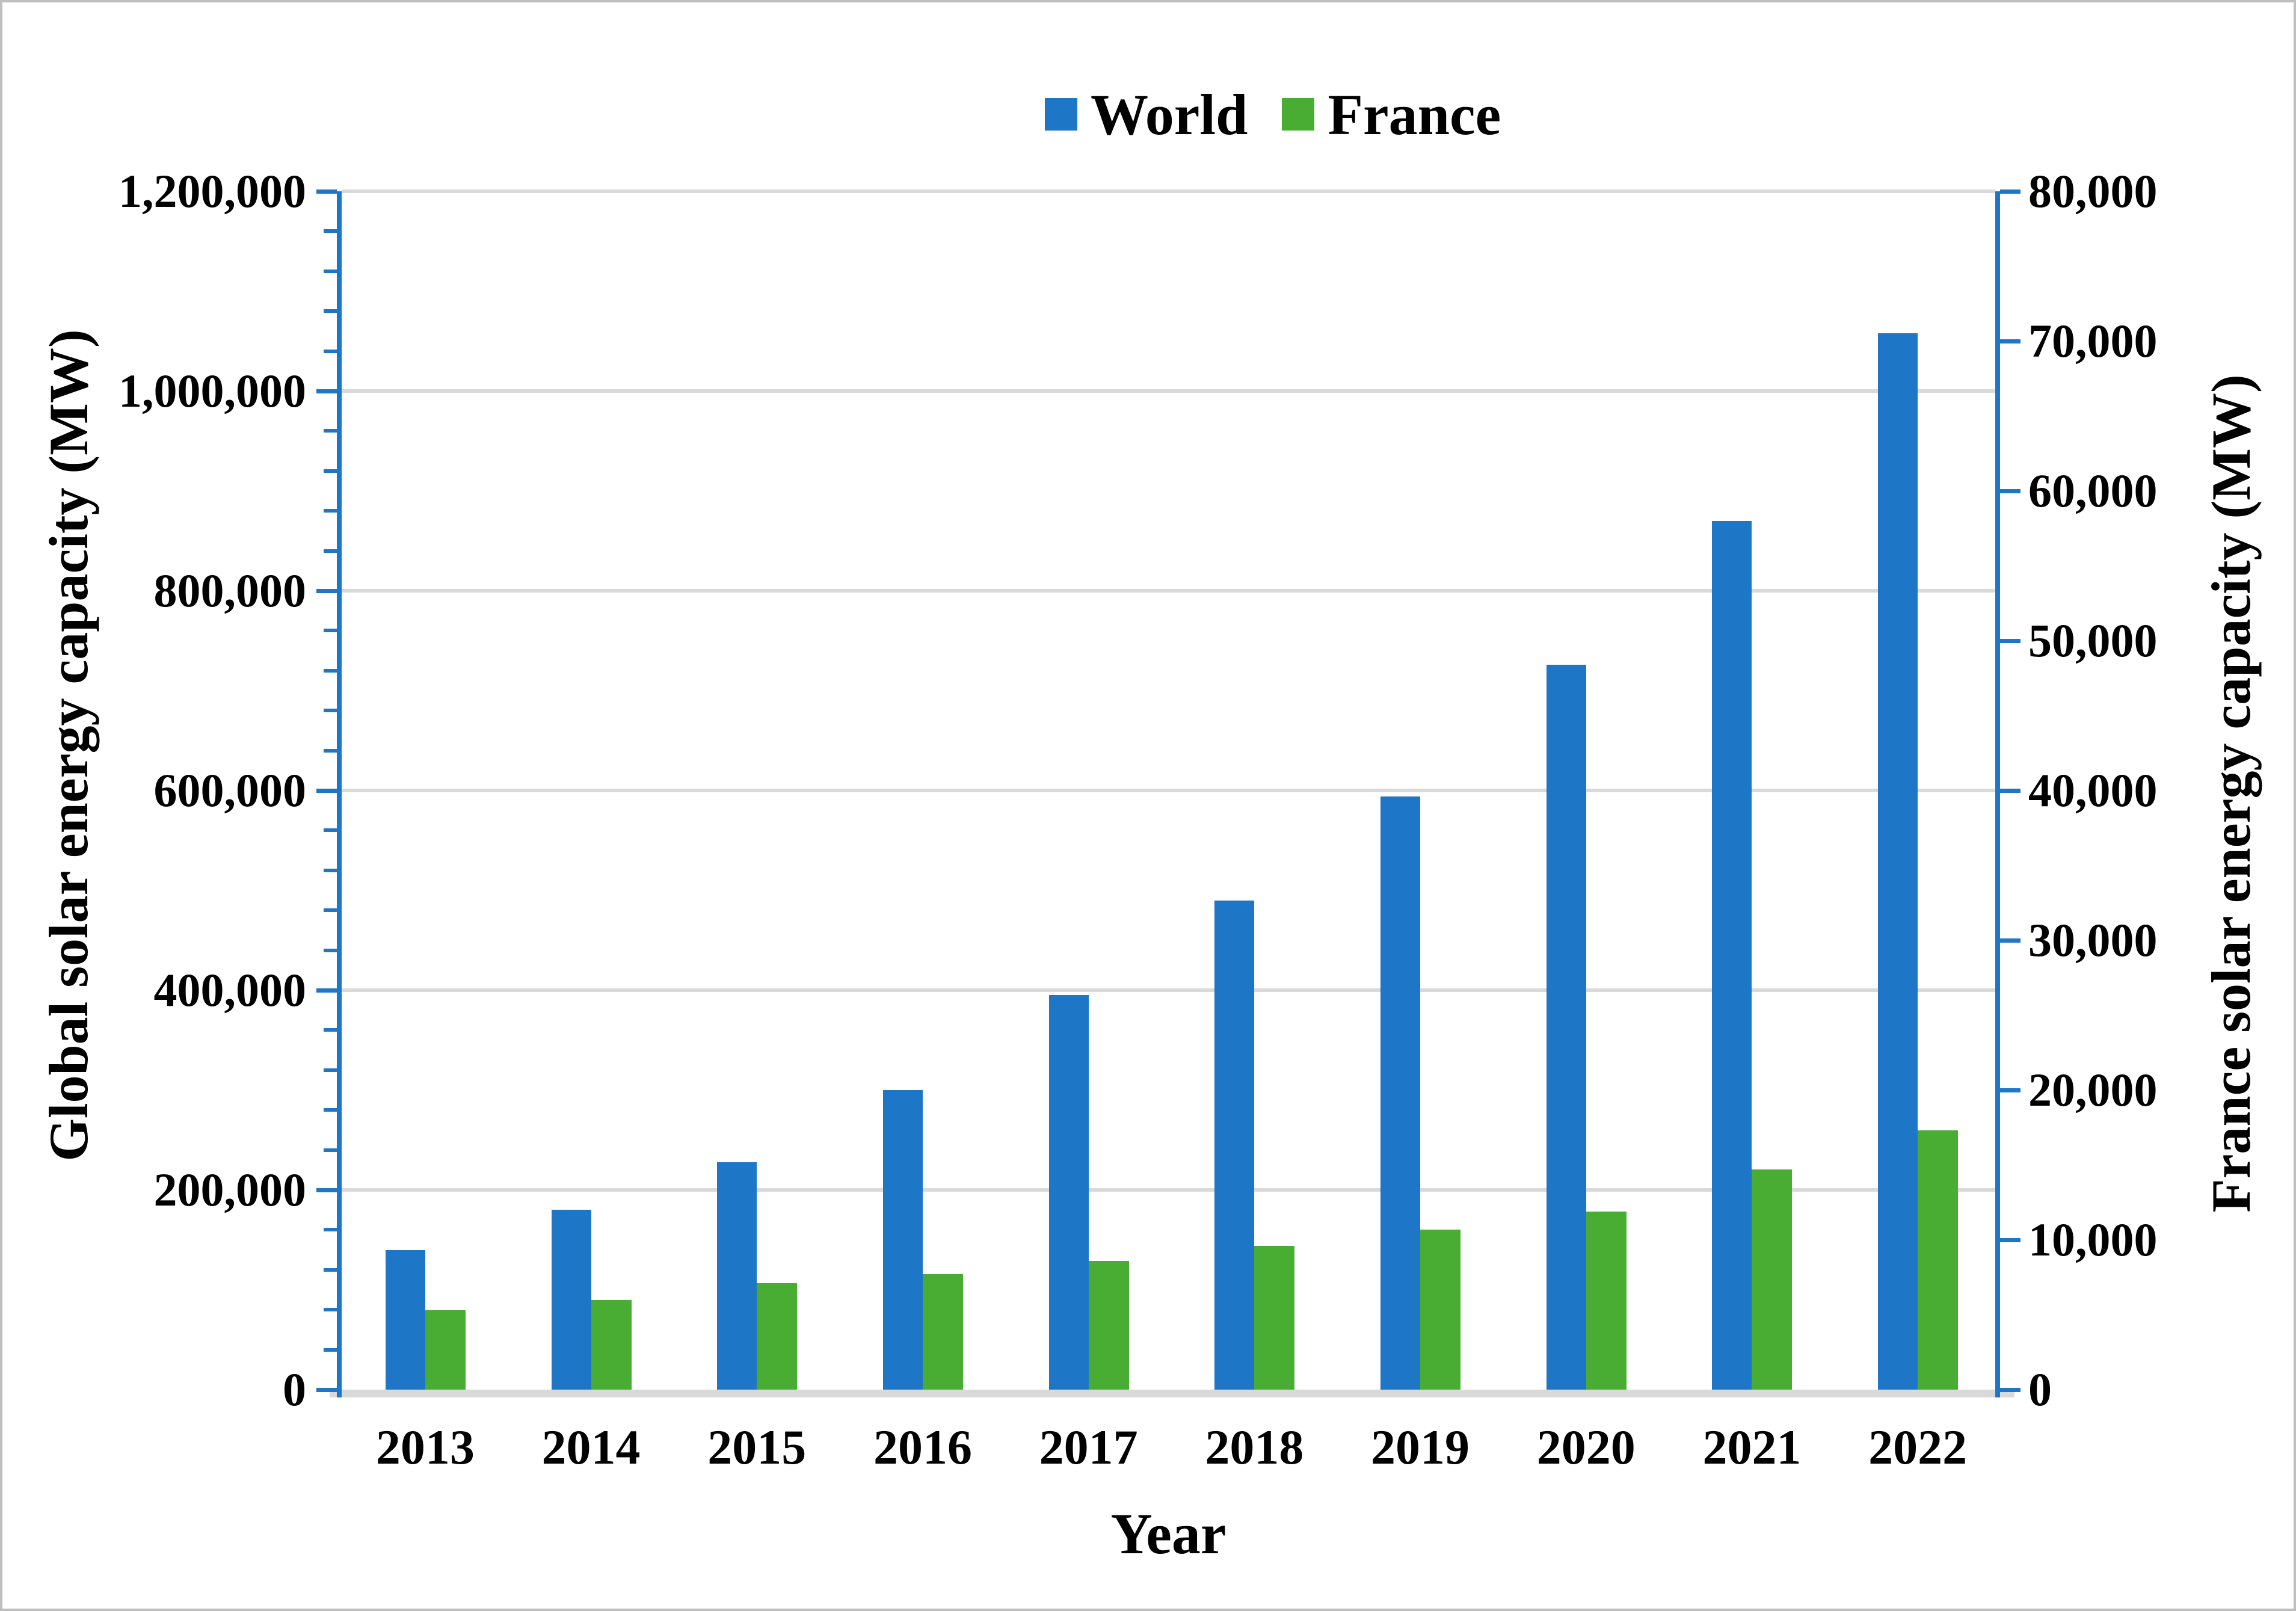  What do you see at coordinates (2093, 790) in the screenshot?
I see `right-axis-tick-label: 40,000` at bounding box center [2093, 790].